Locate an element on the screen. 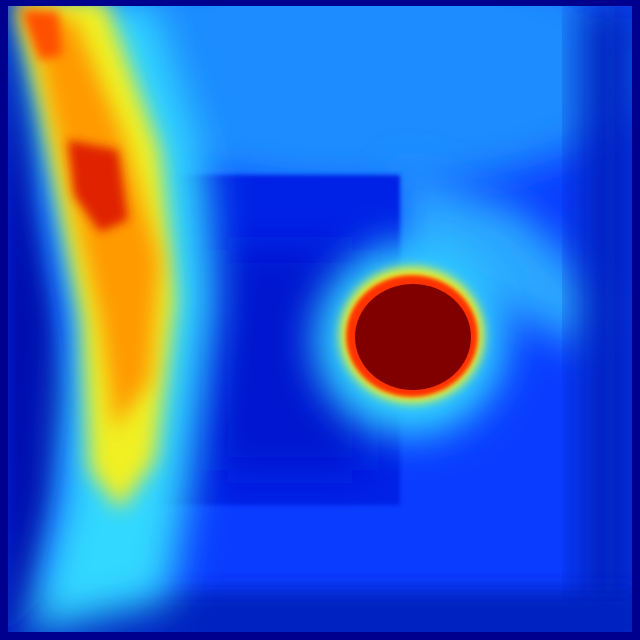 This screenshot has height=640, width=640. left-band-red is located at coordinates (98, 186).